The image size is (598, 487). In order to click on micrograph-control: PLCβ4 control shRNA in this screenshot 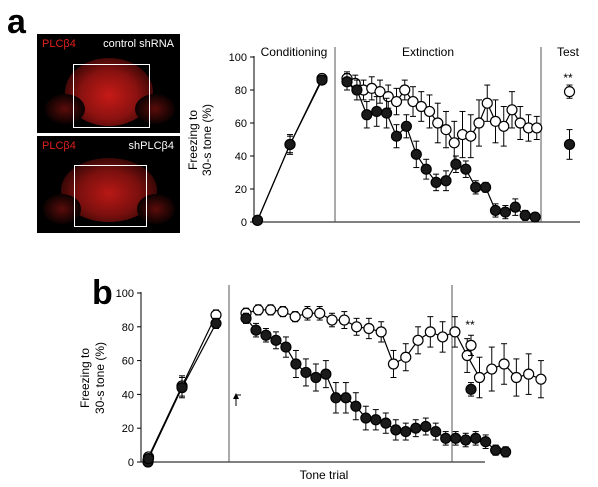, I will do `click(108, 83)`.